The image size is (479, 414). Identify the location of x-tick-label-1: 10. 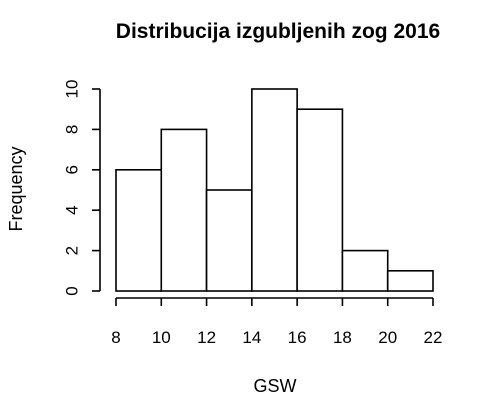
(161, 337).